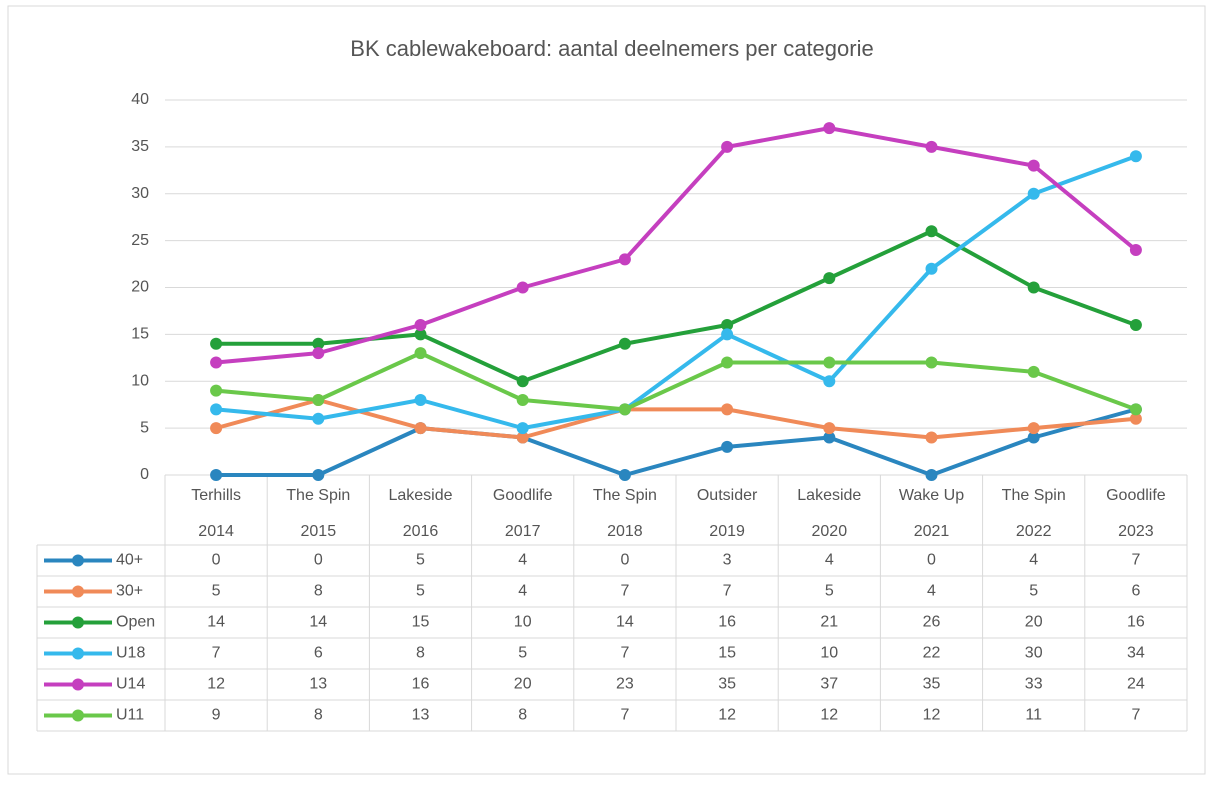  Describe the element at coordinates (144, 427) in the screenshot. I see `y-tick-label: 5` at that location.